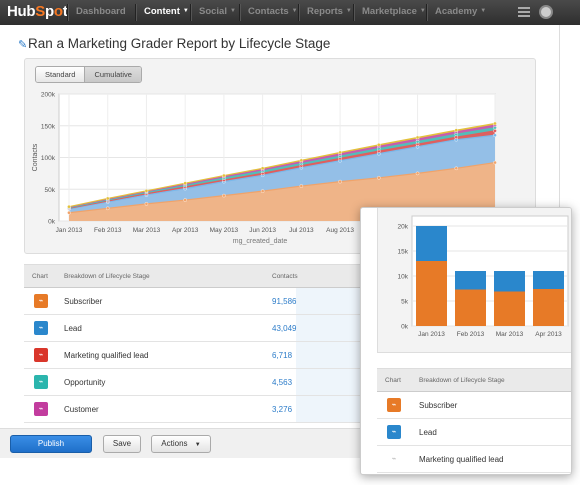  I want to click on table-row: ⌁ Customer 3,276, so click(194, 409).